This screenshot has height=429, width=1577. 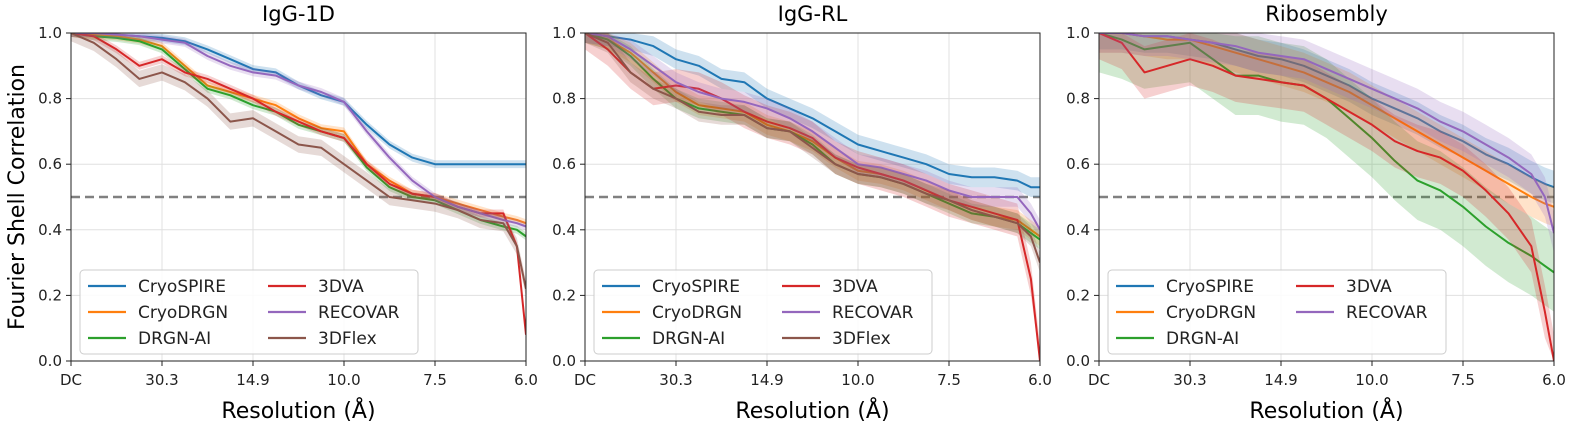 I want to click on panel-title: Ribosembly, so click(x=1326, y=14).